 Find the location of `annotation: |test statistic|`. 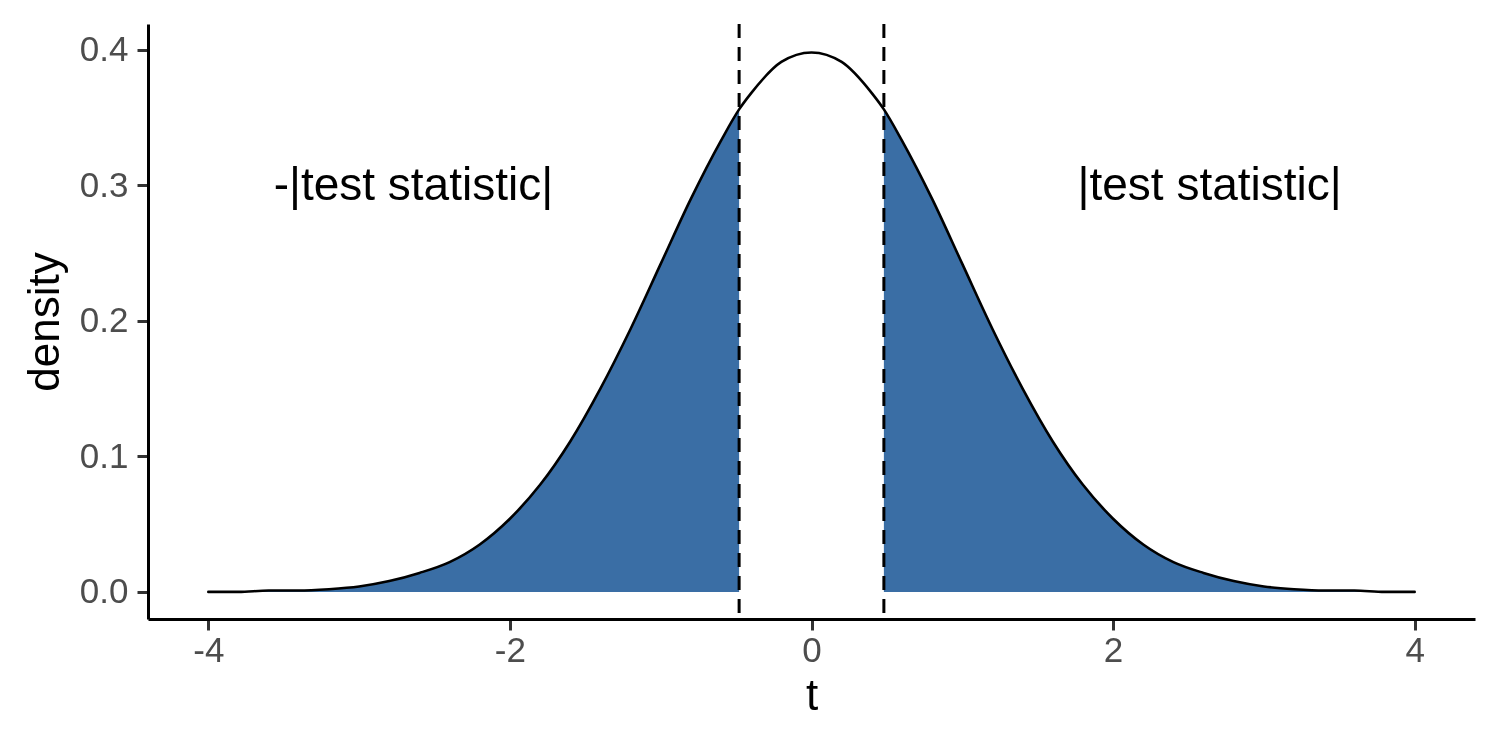

annotation: |test statistic| is located at coordinates (1209, 183).